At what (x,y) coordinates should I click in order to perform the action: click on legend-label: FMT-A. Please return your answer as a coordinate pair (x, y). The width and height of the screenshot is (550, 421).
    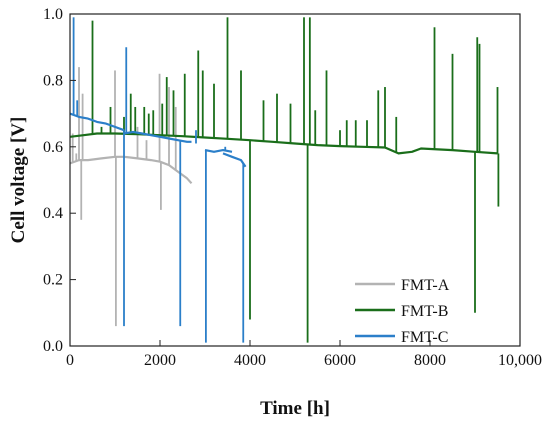
    Looking at the image, I should click on (425, 285).